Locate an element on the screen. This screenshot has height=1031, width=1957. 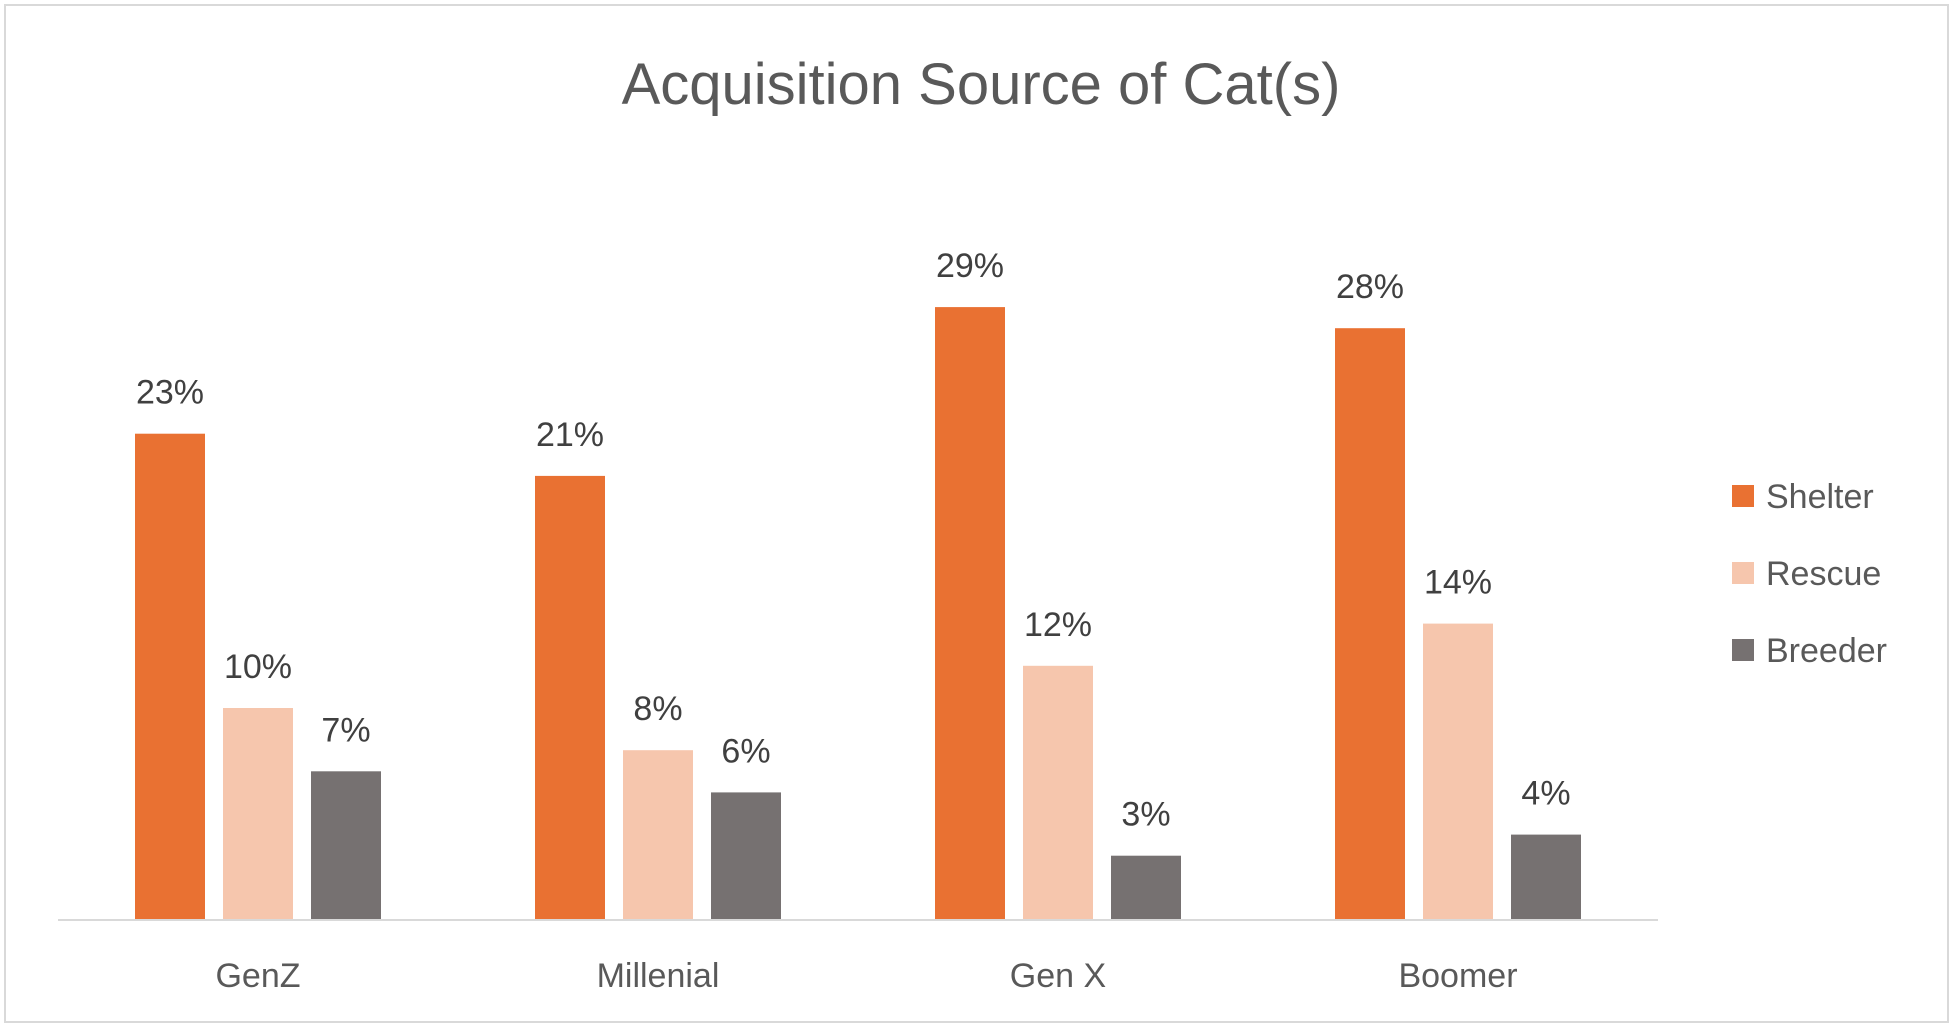
legend-label-breeder: Breeder is located at coordinates (1826, 651).